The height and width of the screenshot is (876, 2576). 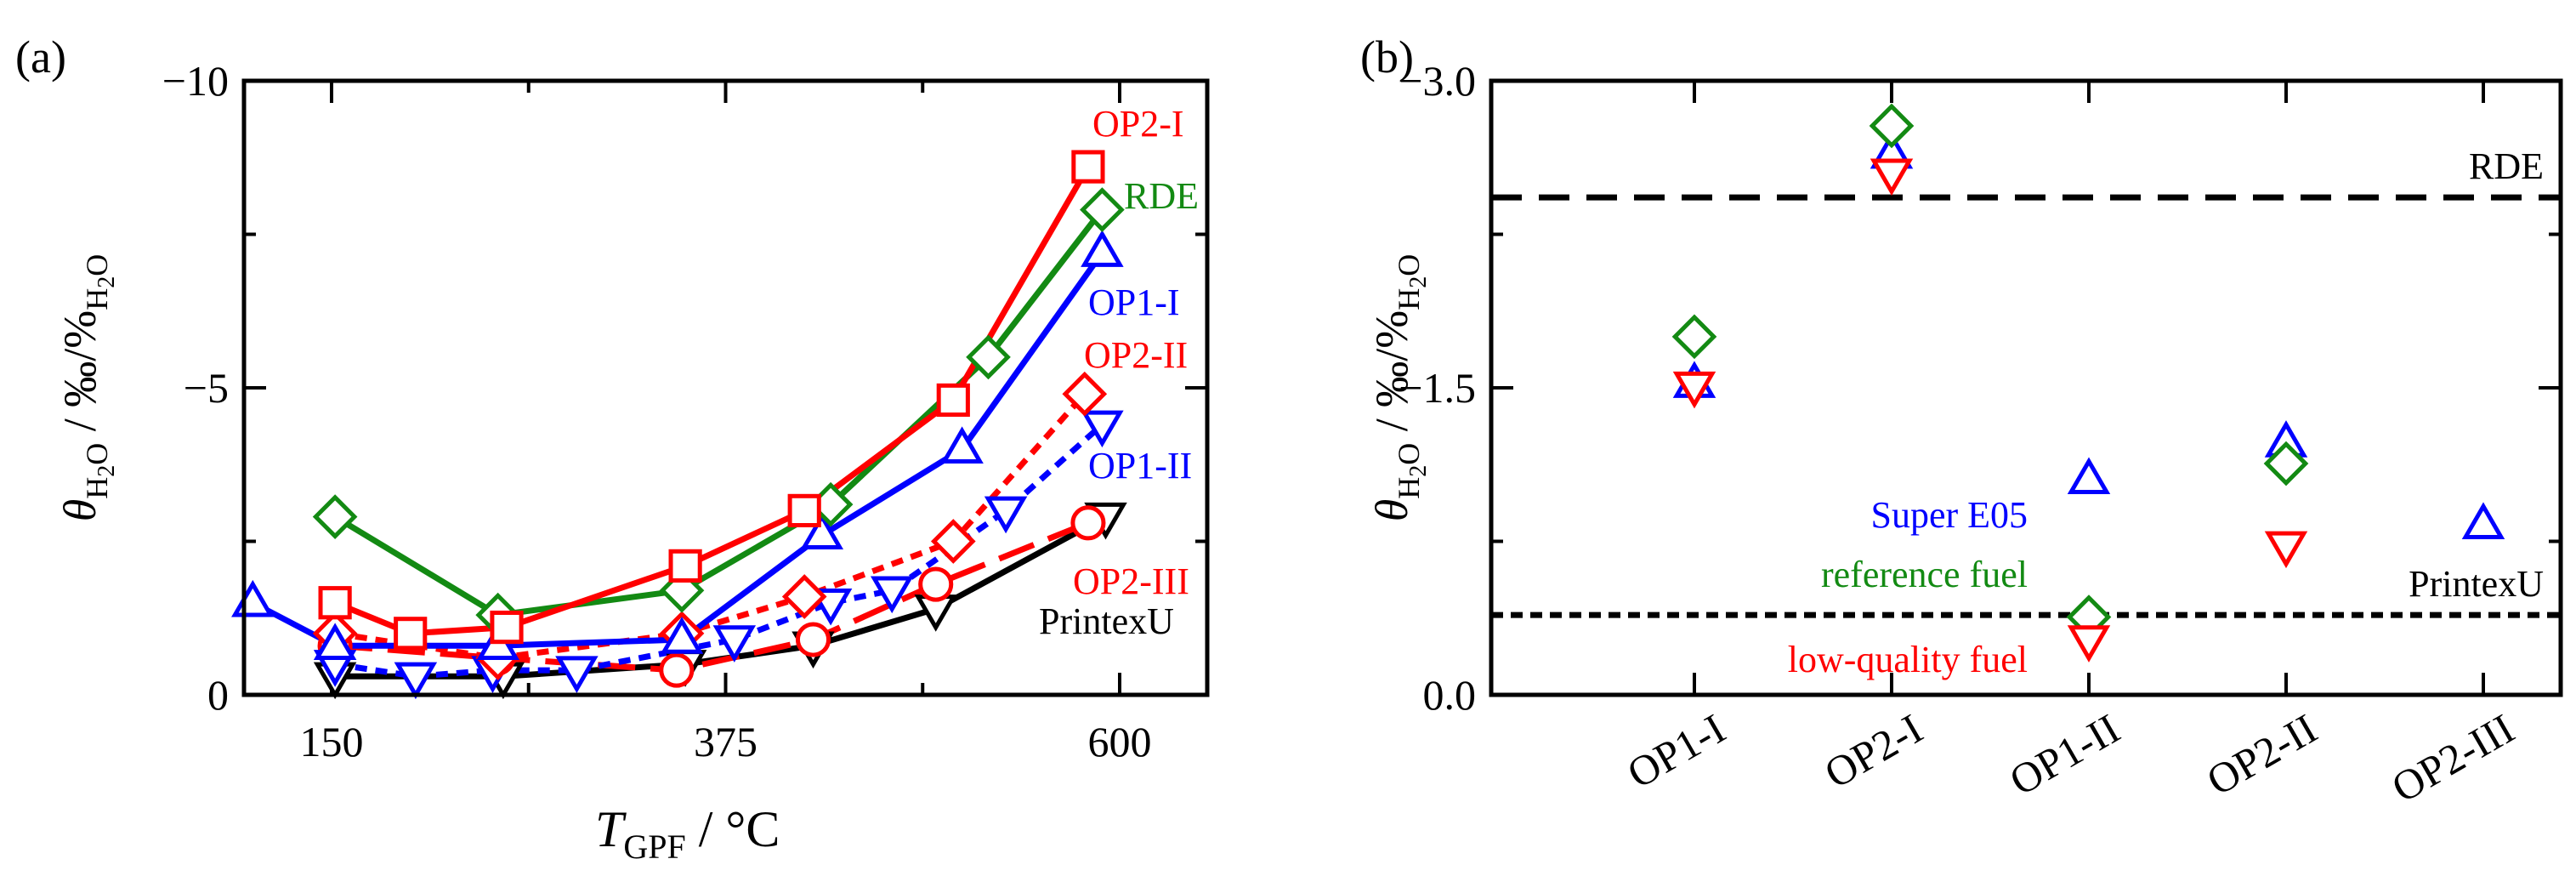 I want to click on panel-b-ylabel-theta: θ, so click(x=1392, y=510).